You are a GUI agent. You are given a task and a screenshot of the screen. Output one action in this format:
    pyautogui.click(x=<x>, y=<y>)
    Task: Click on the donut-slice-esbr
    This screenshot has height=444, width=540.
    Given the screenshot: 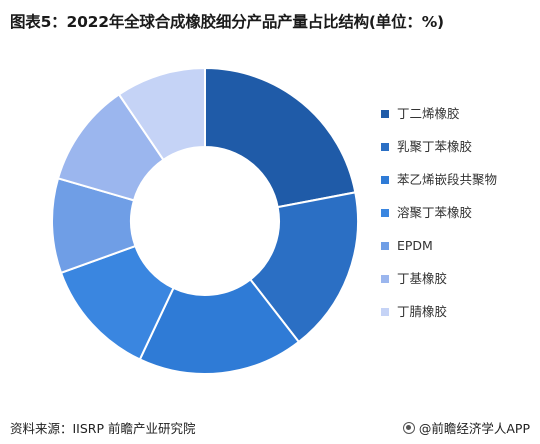 What is the action you would take?
    pyautogui.click(x=303, y=267)
    